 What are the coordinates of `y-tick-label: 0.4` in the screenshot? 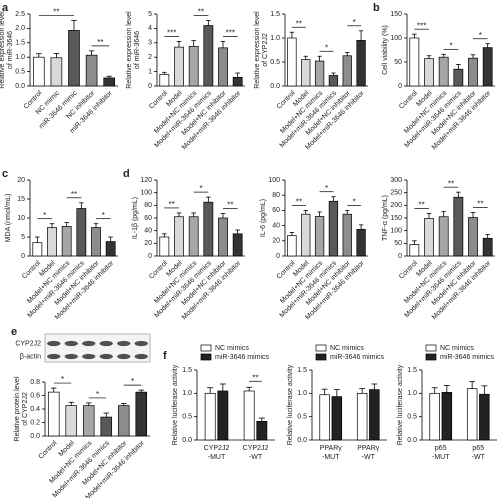 It's located at (35, 409).